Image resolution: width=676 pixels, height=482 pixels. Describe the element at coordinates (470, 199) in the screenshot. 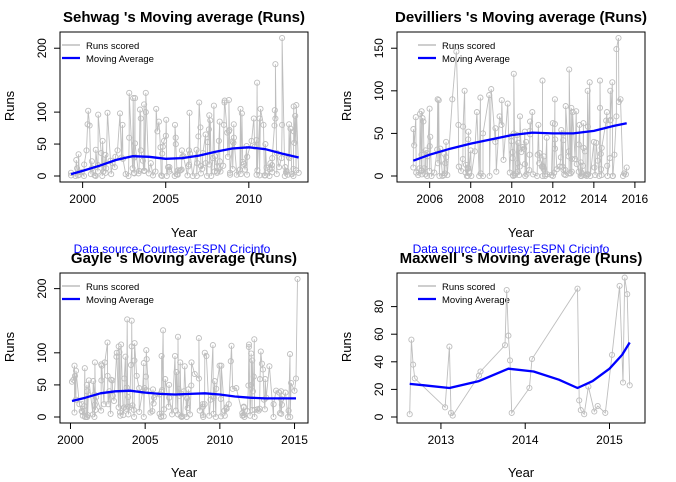

I see `chart-2-x-tick-label: 2008` at that location.